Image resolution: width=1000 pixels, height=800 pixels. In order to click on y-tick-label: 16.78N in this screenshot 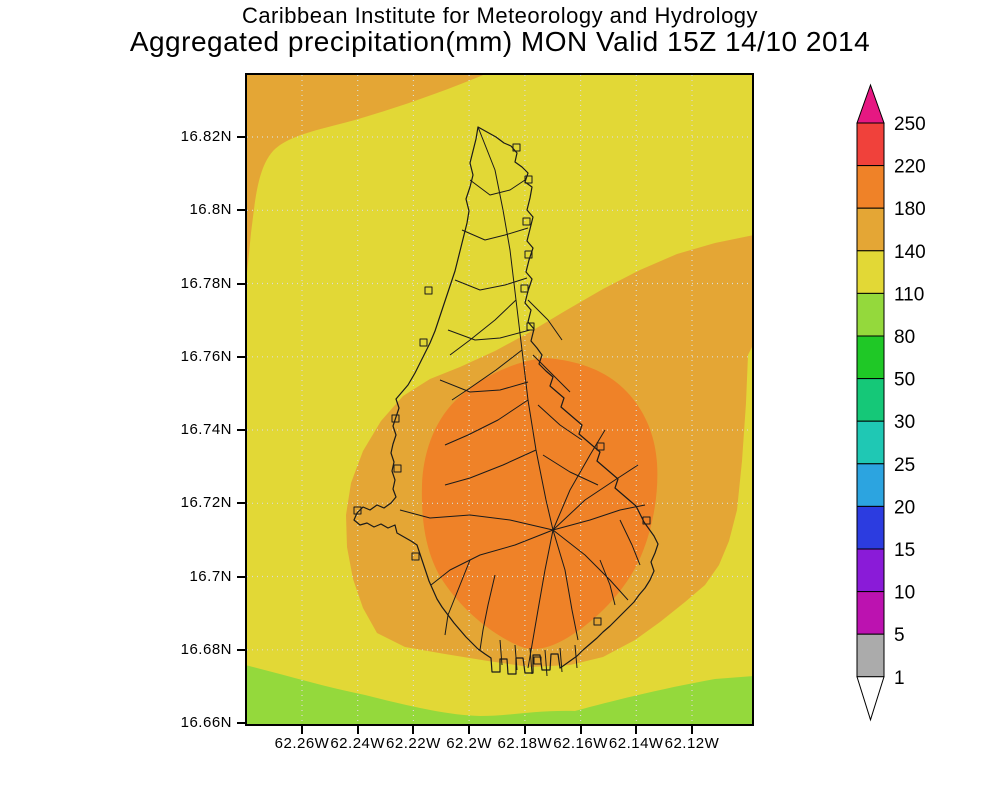, I will do `click(206, 283)`.